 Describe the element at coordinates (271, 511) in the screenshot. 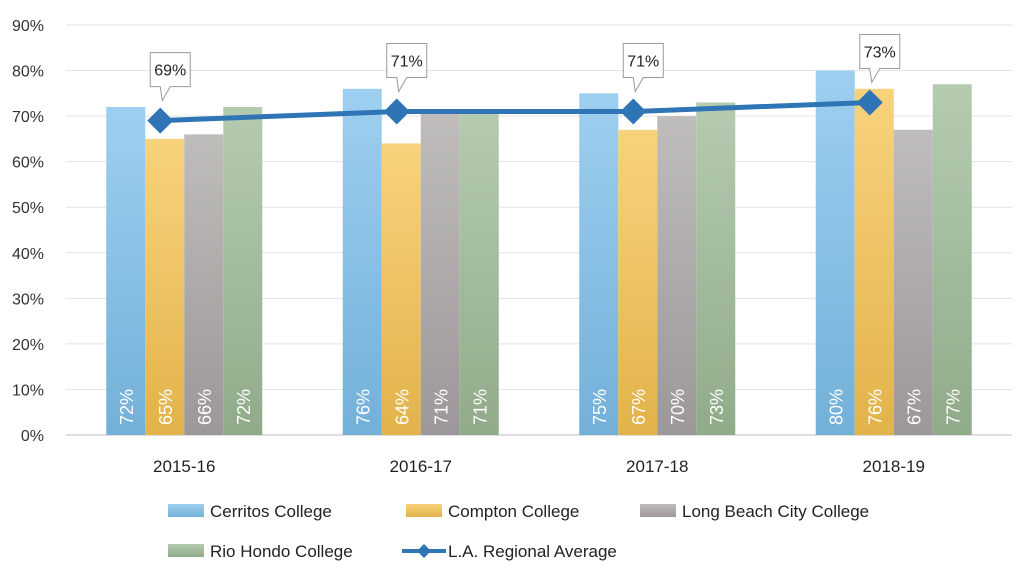

I see `legend-label: Cerritos College` at that location.